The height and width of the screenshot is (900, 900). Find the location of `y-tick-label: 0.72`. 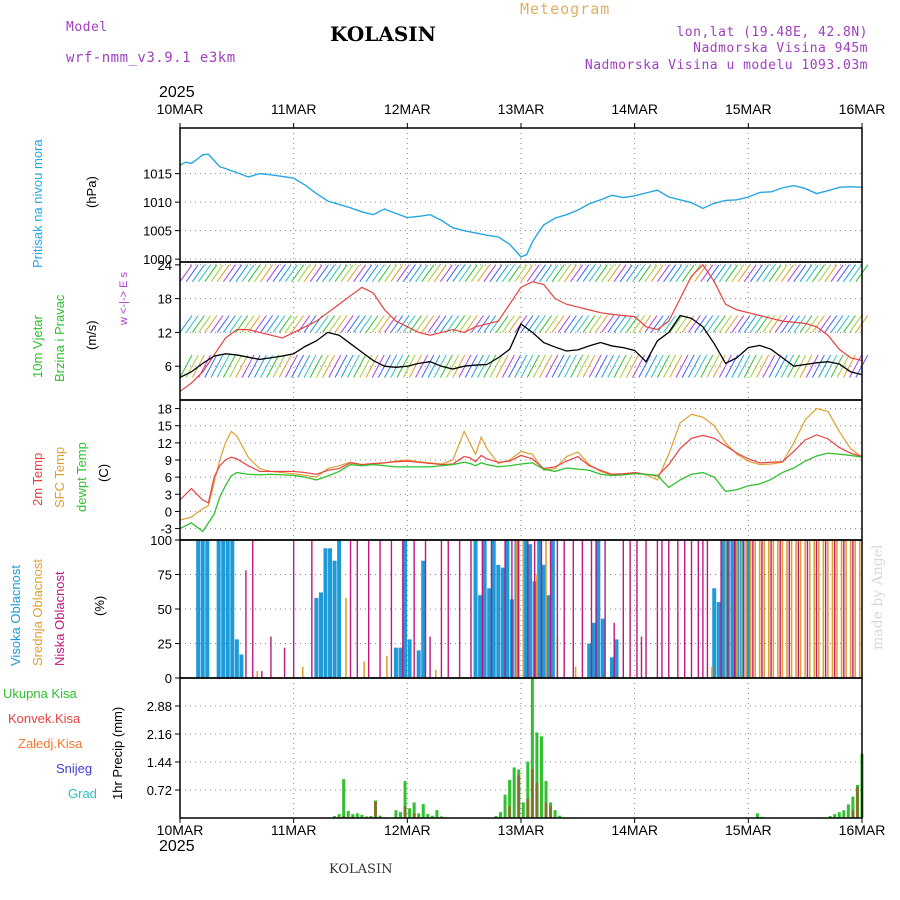

y-tick-label: 0.72 is located at coordinates (159, 790).